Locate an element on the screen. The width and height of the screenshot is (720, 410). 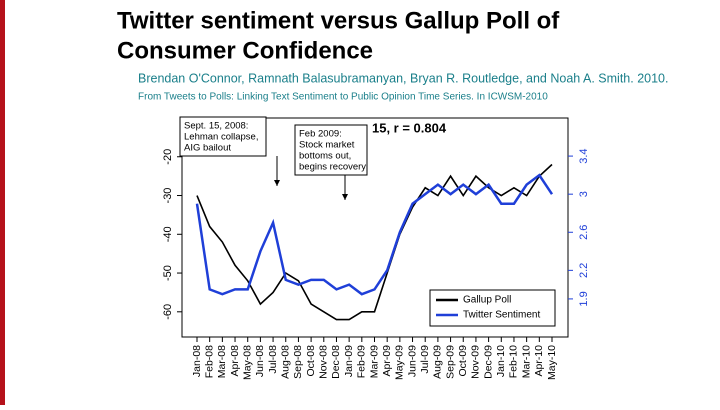
y2-tick-label: 1.9 is located at coordinates (584, 298).